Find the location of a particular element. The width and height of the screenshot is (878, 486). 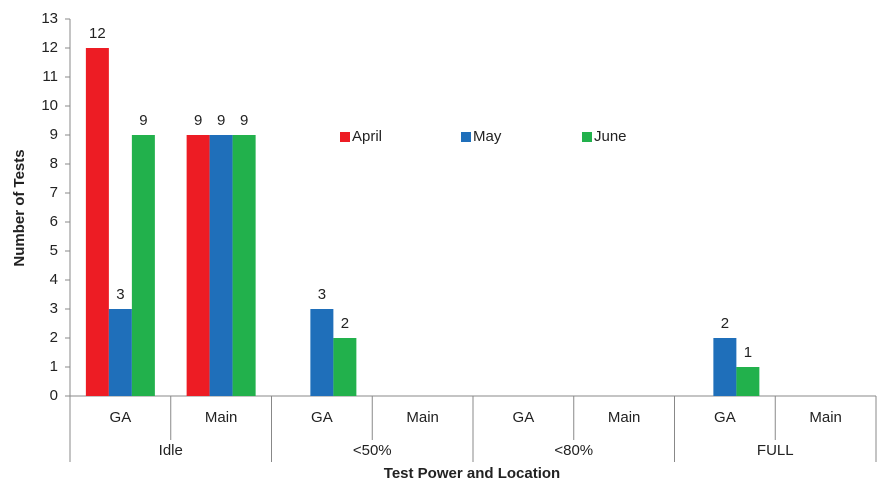

legend-label: April is located at coordinates (367, 136).